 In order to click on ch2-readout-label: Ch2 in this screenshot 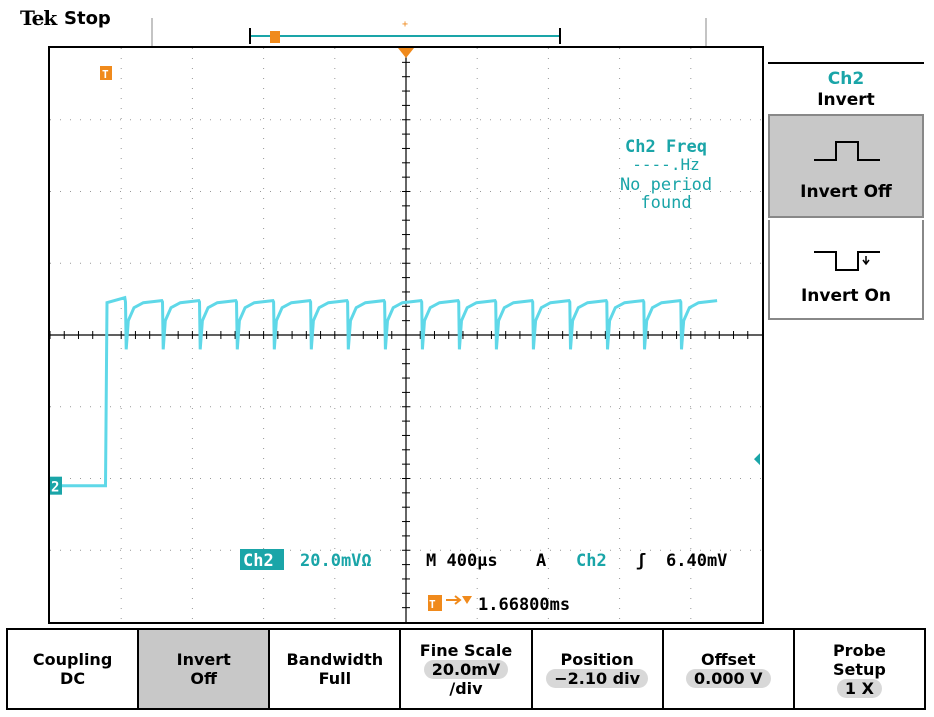, I will do `click(258, 561)`.